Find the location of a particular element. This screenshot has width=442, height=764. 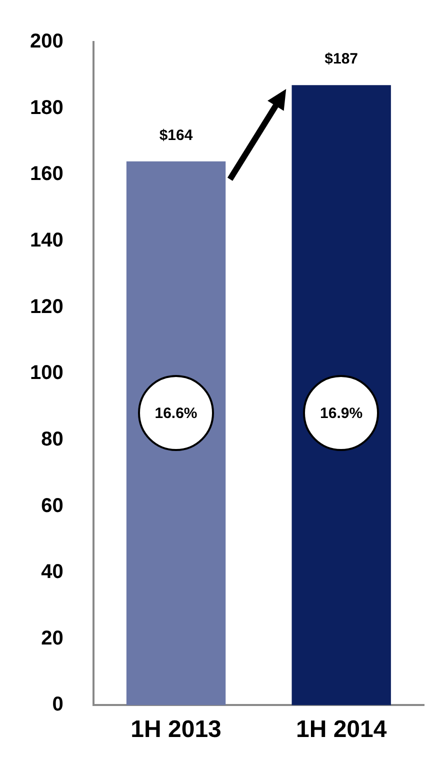

data-label: $164 is located at coordinates (176, 135).